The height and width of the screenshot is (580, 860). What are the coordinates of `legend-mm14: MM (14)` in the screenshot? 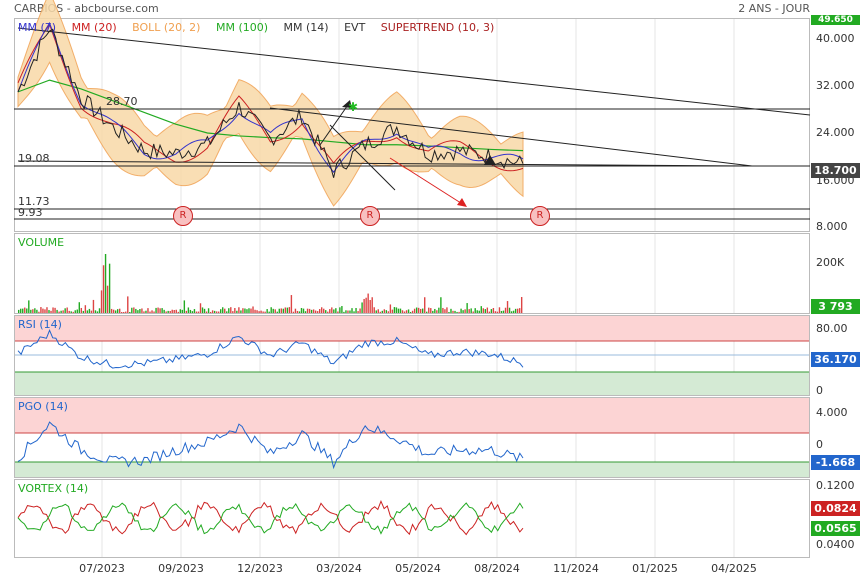 It's located at (306, 27).